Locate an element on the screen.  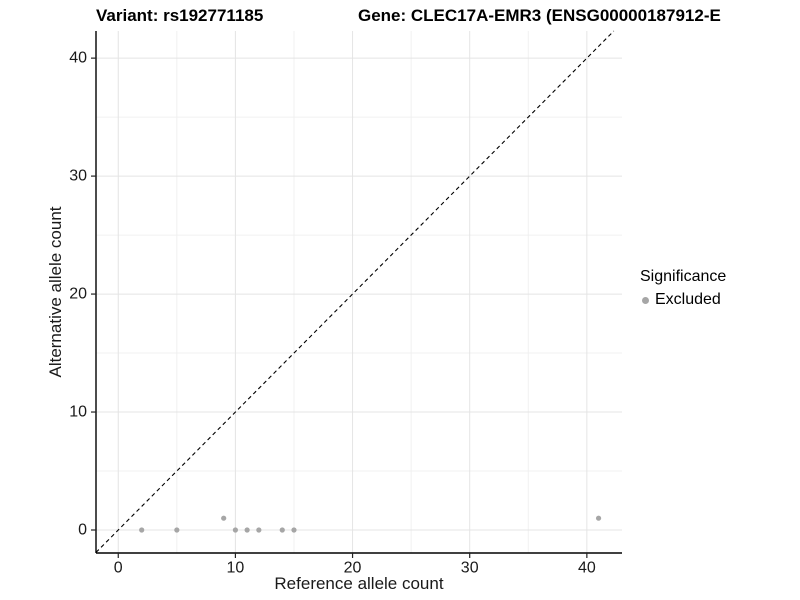
x-tick-label: 0 is located at coordinates (118, 567).